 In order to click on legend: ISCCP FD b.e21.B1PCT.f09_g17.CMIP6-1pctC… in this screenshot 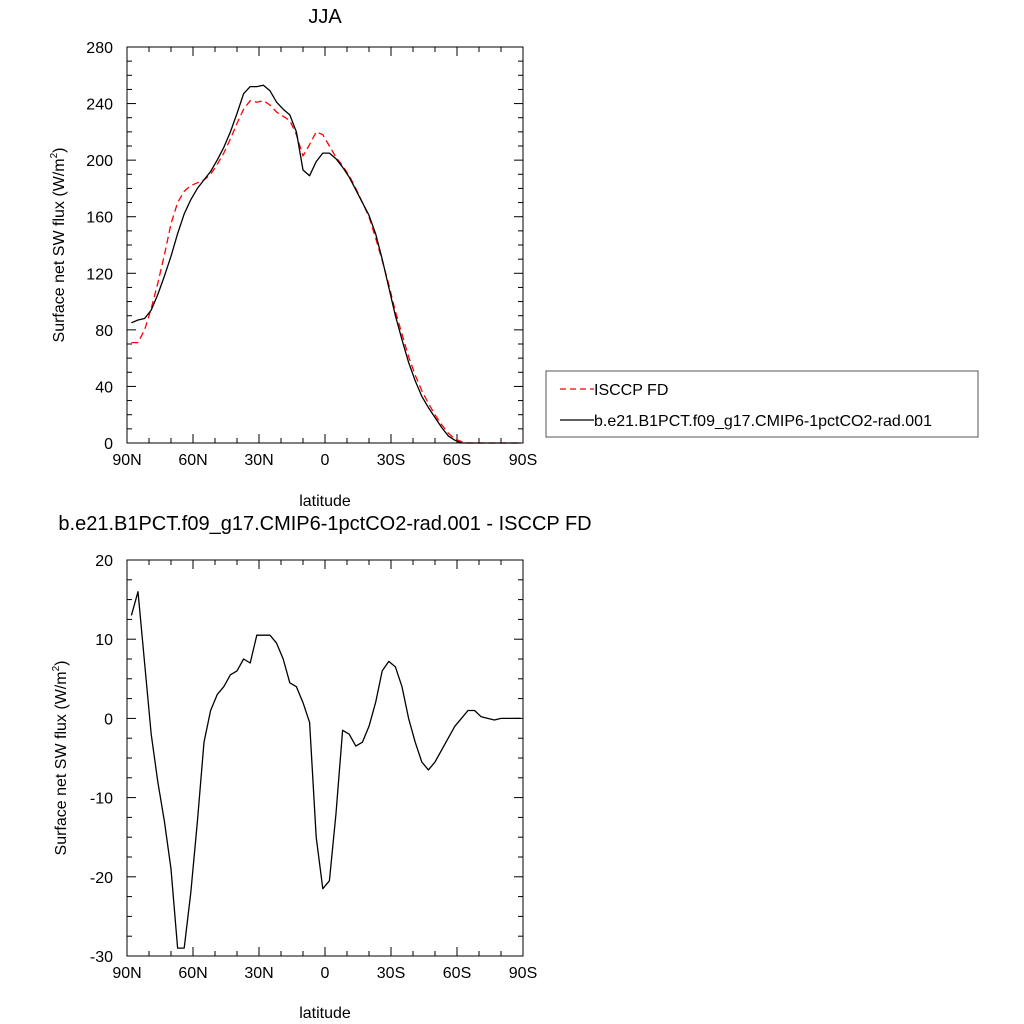, I will do `click(762, 404)`.